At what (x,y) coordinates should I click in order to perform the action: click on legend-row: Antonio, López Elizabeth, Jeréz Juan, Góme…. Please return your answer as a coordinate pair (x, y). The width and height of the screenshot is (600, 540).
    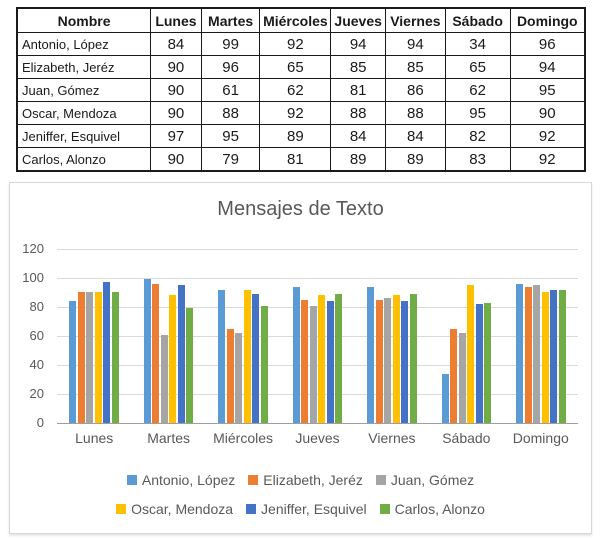
    Looking at the image, I should click on (300, 480).